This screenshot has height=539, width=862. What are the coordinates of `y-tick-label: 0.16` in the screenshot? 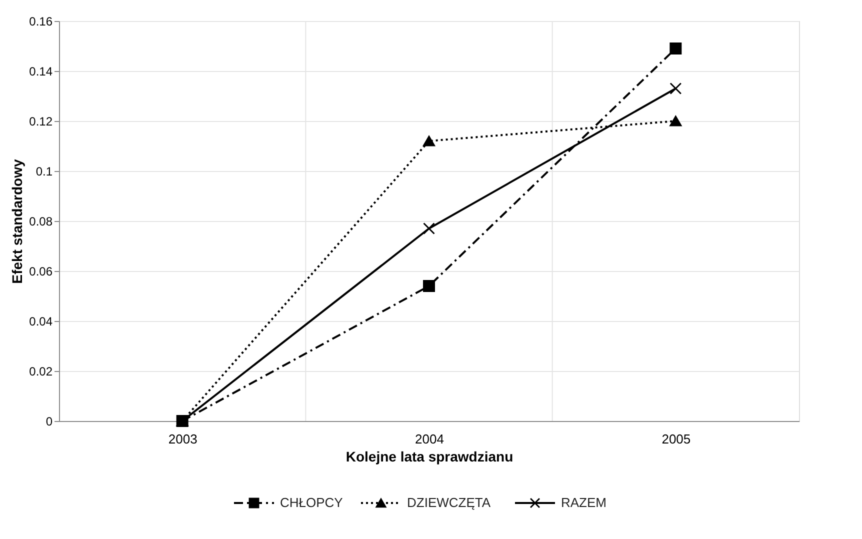 It's located at (41, 21).